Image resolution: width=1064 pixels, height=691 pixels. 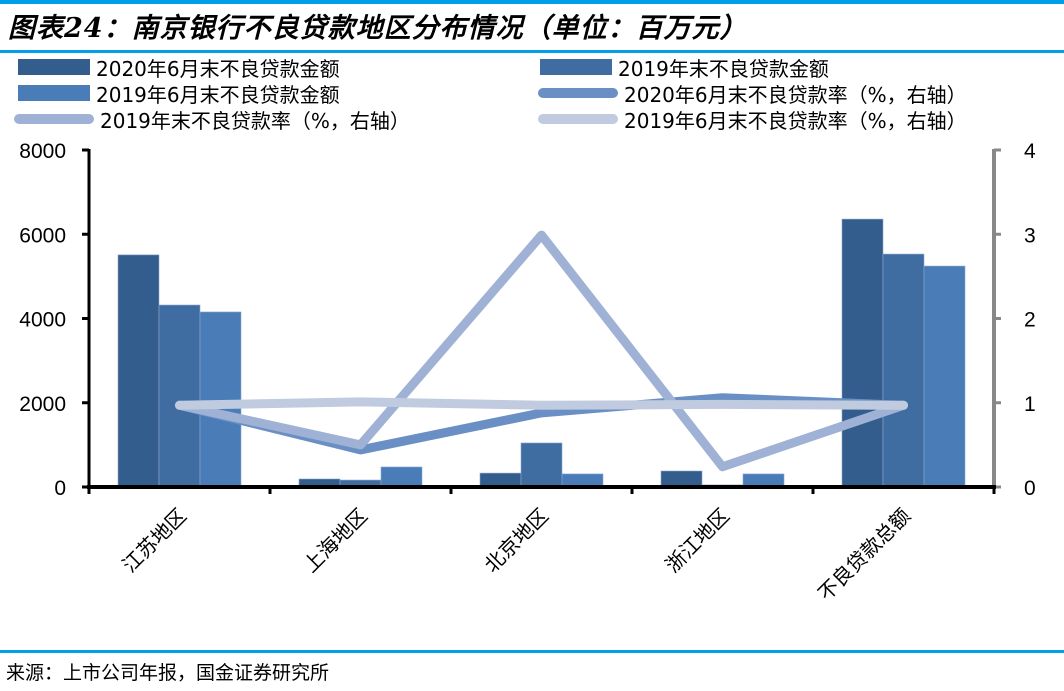 What do you see at coordinates (335, 541) in the screenshot?
I see `category-label: 上海地区` at bounding box center [335, 541].